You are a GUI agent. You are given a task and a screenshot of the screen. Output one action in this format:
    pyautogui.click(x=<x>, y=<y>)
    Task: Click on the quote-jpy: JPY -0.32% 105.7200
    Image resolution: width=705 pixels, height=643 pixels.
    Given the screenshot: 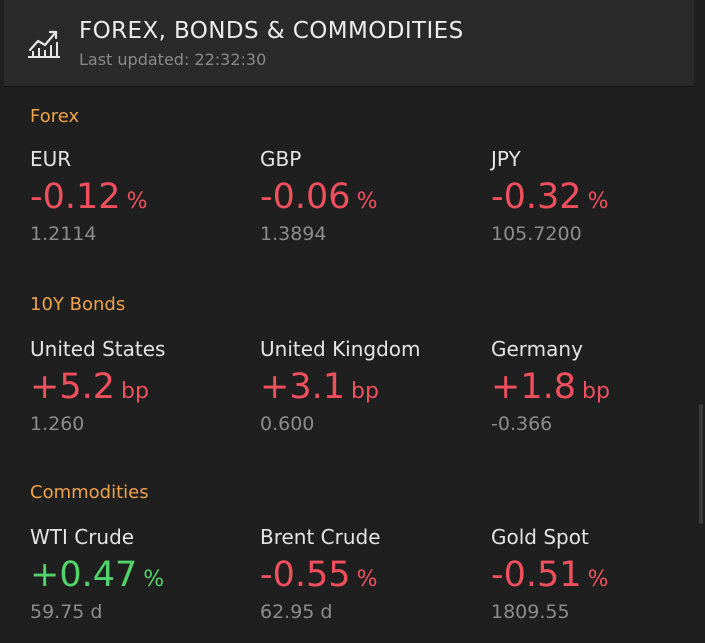 What is the action you would take?
    pyautogui.click(x=598, y=196)
    